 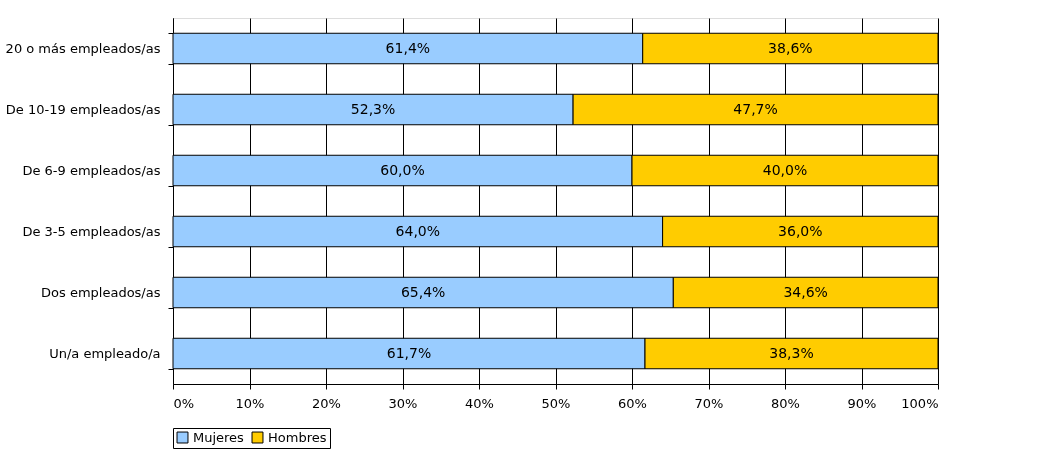 What do you see at coordinates (785, 403) in the screenshot?
I see `x-tick-label: 80%` at bounding box center [785, 403].